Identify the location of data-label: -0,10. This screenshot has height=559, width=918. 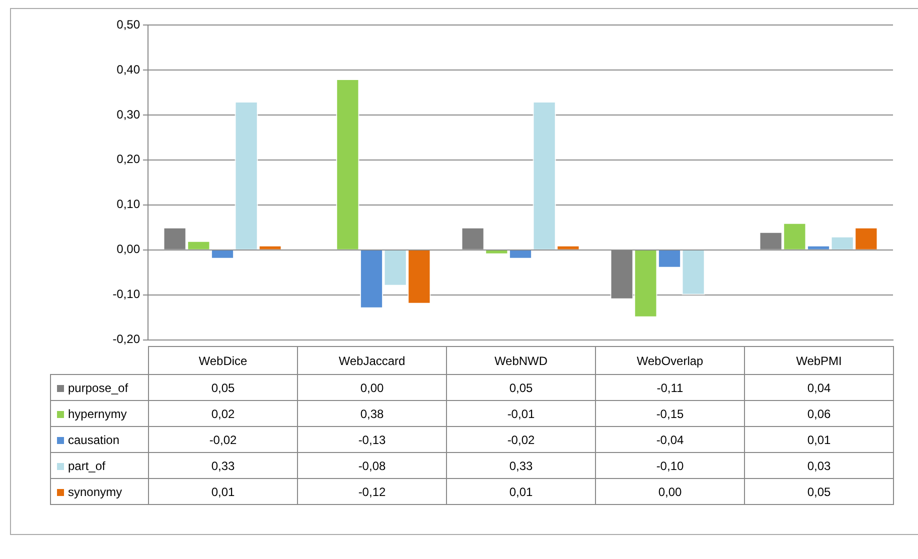
(670, 465).